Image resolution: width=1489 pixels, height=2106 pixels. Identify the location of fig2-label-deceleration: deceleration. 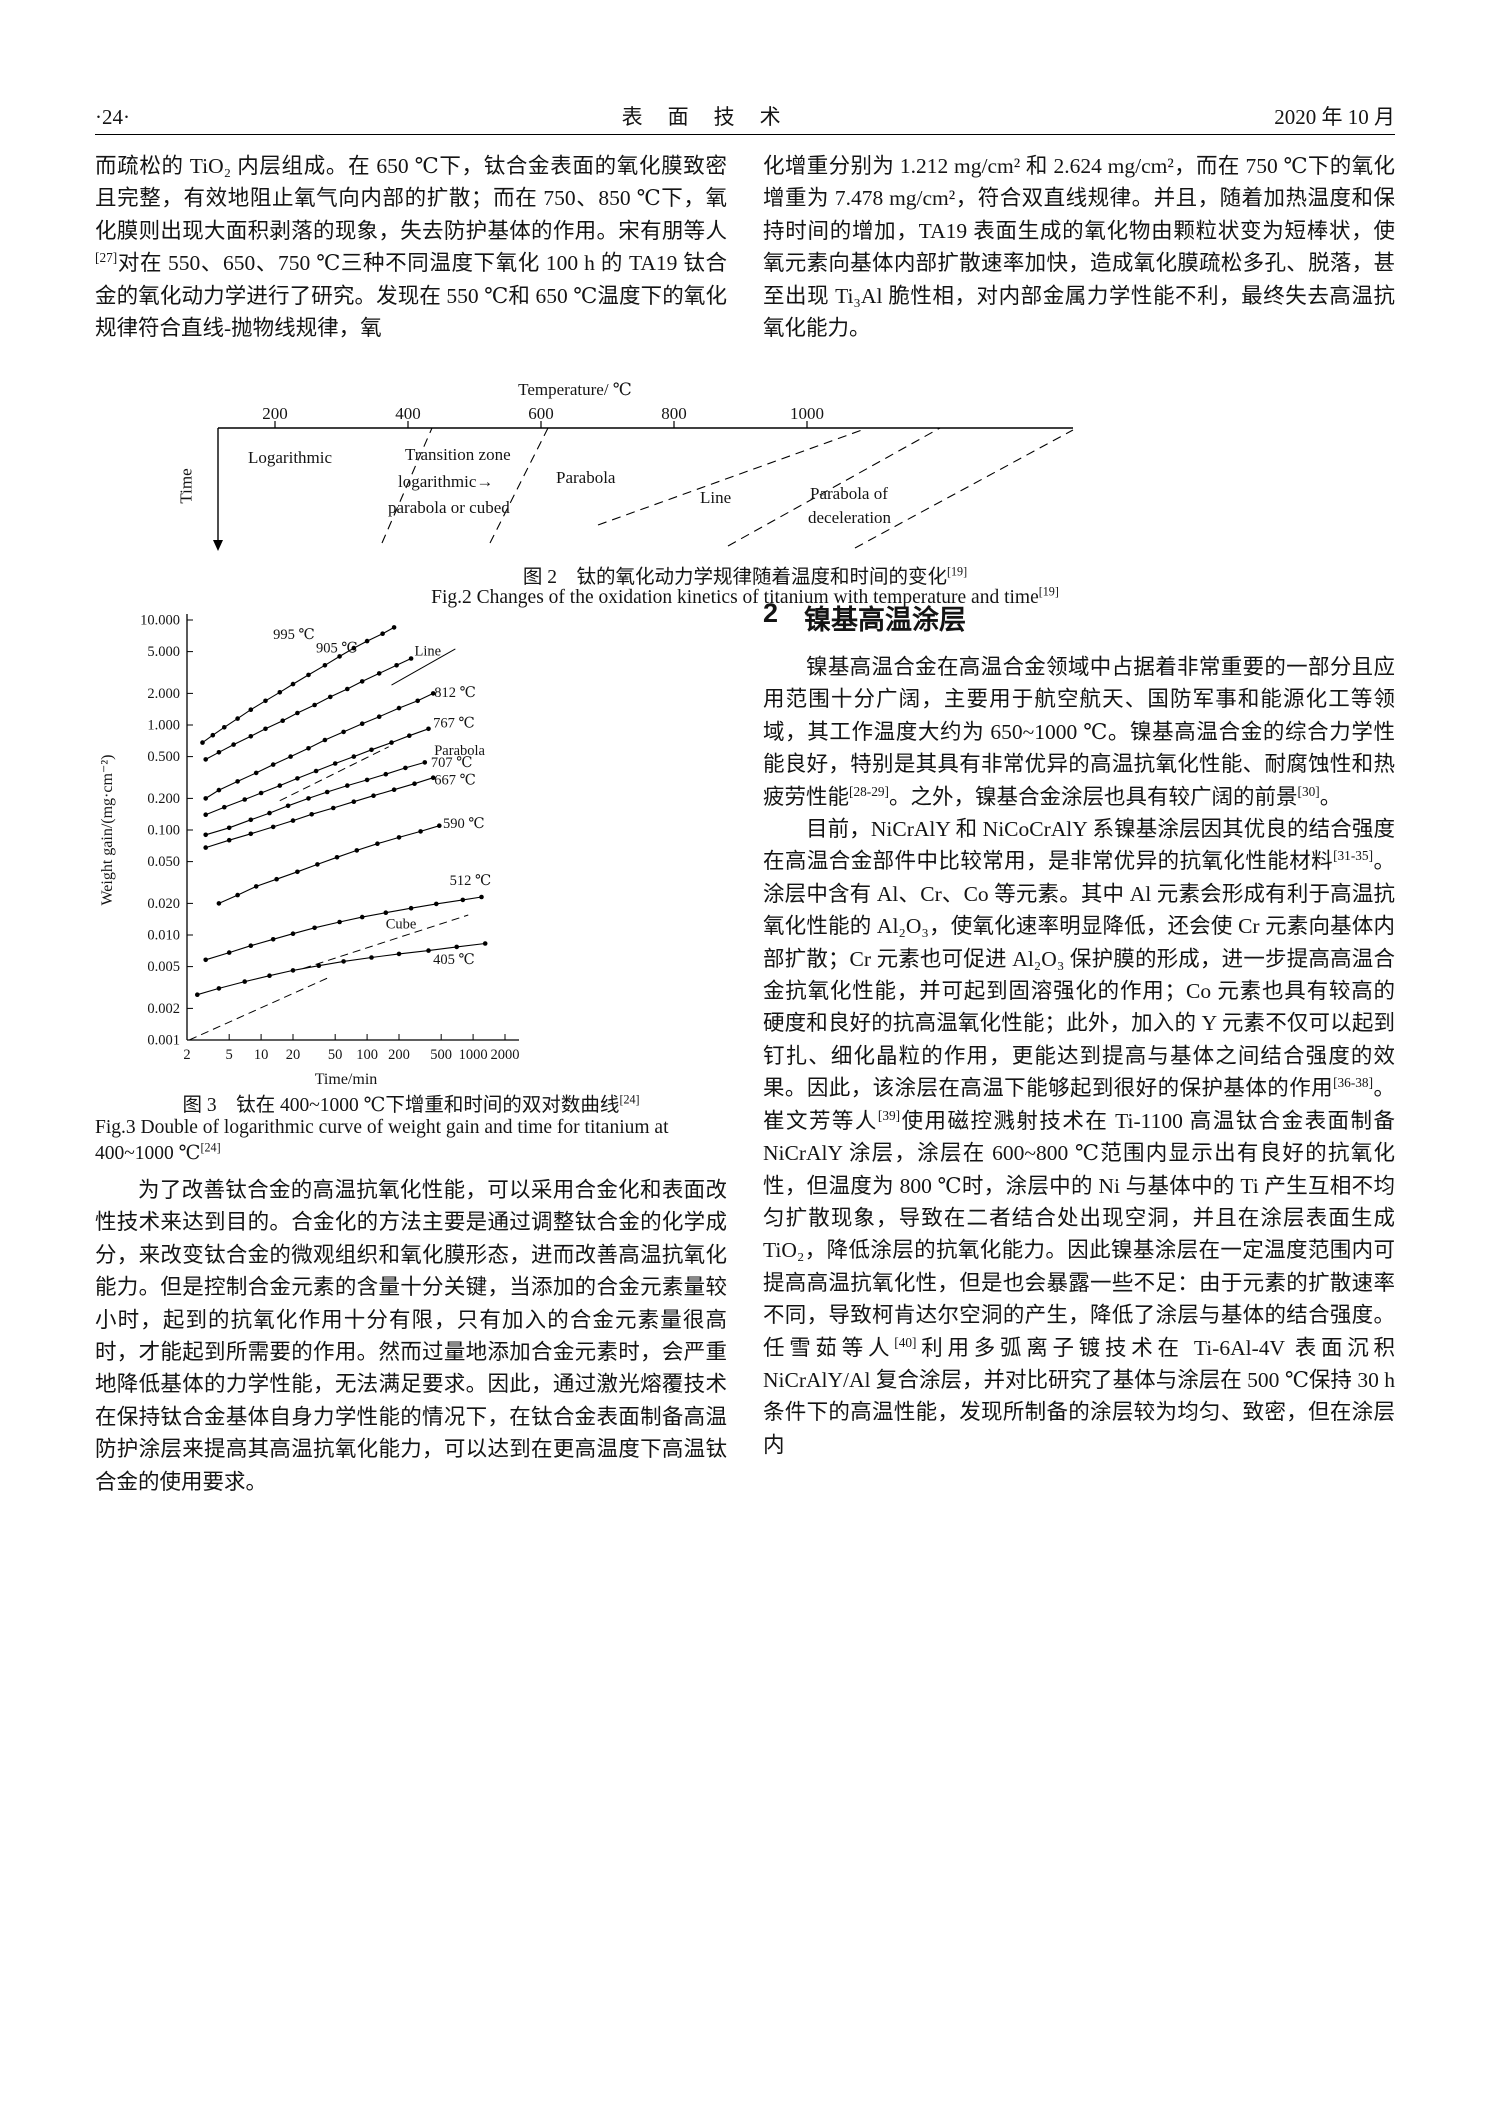
(850, 517).